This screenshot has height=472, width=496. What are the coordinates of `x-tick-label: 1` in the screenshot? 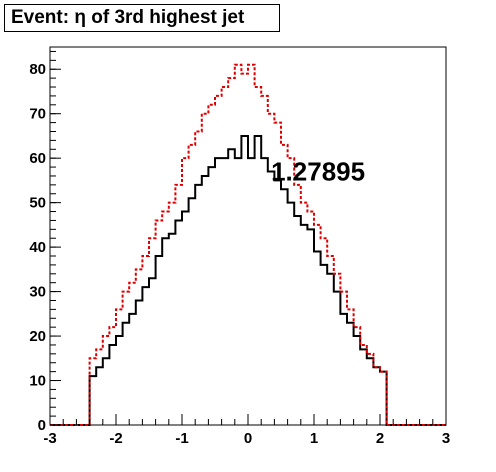 It's located at (314, 438).